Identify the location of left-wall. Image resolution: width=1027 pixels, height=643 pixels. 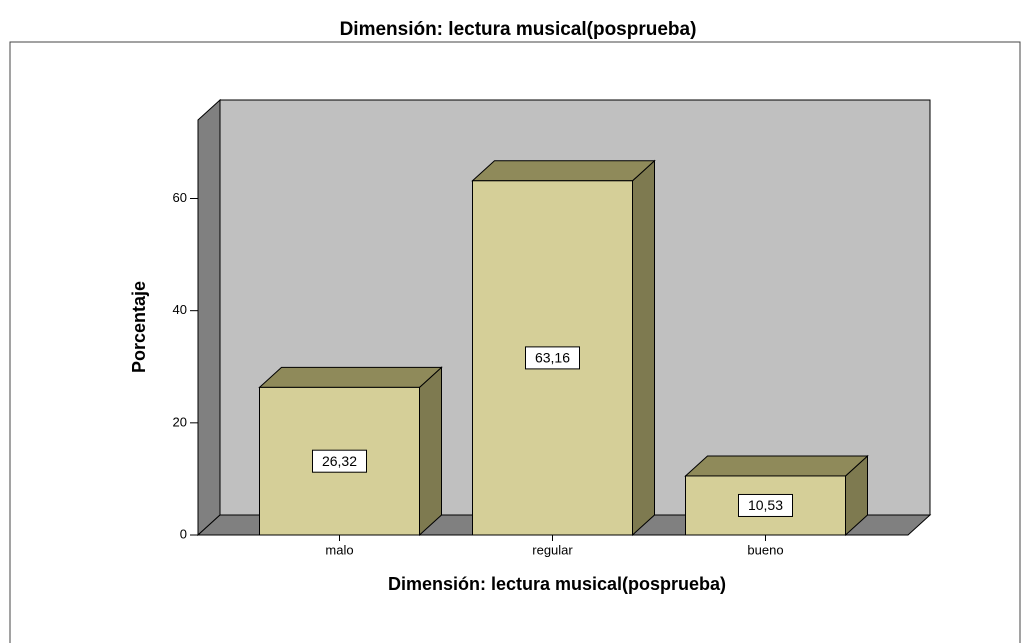
(209, 317).